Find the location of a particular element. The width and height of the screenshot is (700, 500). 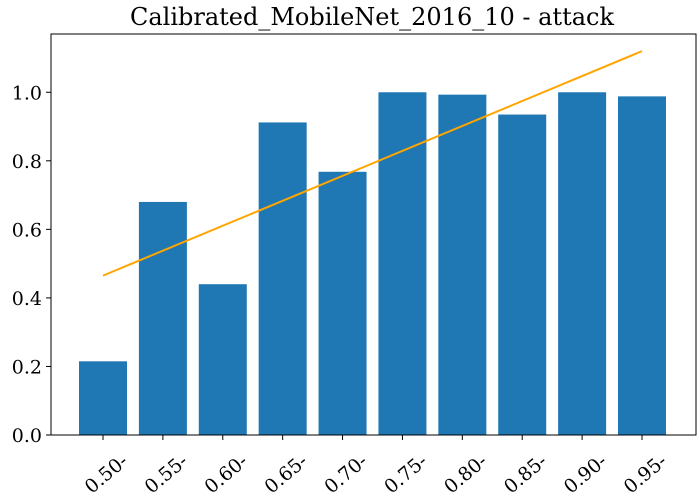

x-tick-label: 0.75- is located at coordinates (405, 474).